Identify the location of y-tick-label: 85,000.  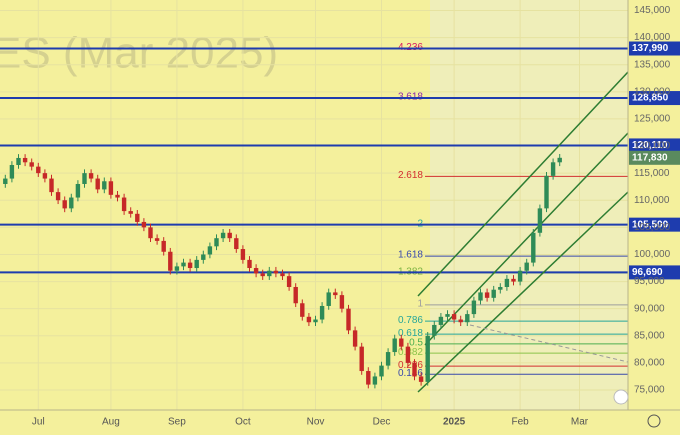
(649, 335).